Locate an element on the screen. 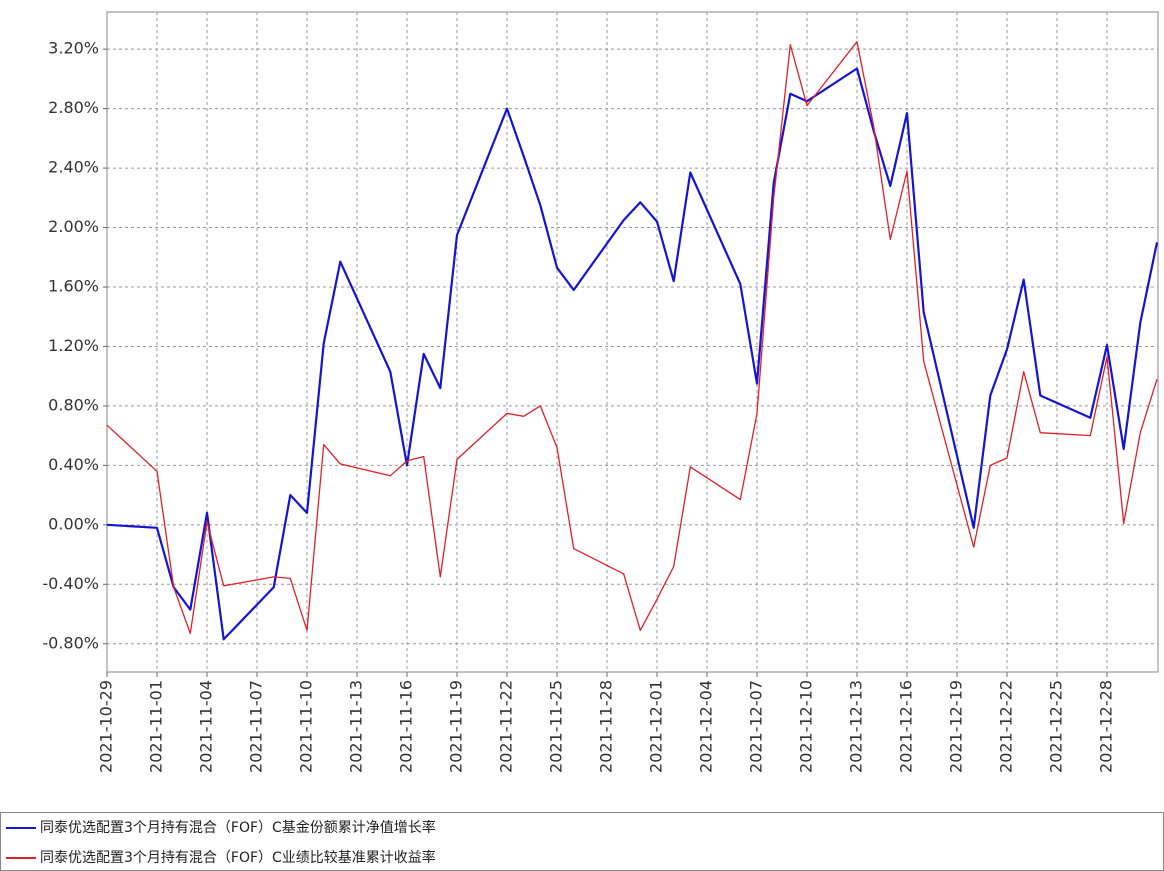  x-tick-label: 2021-11-22 is located at coordinates (506, 726).